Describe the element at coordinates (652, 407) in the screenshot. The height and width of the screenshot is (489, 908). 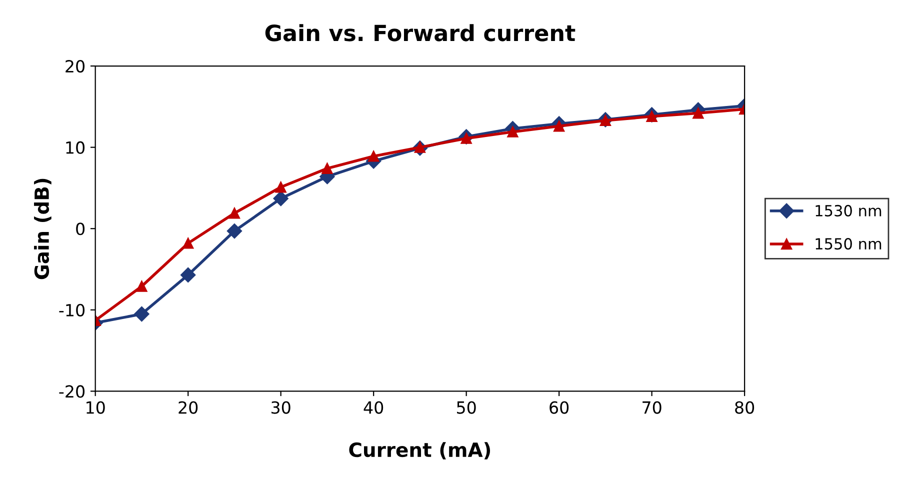
I see `x-tick-label: 70` at that location.